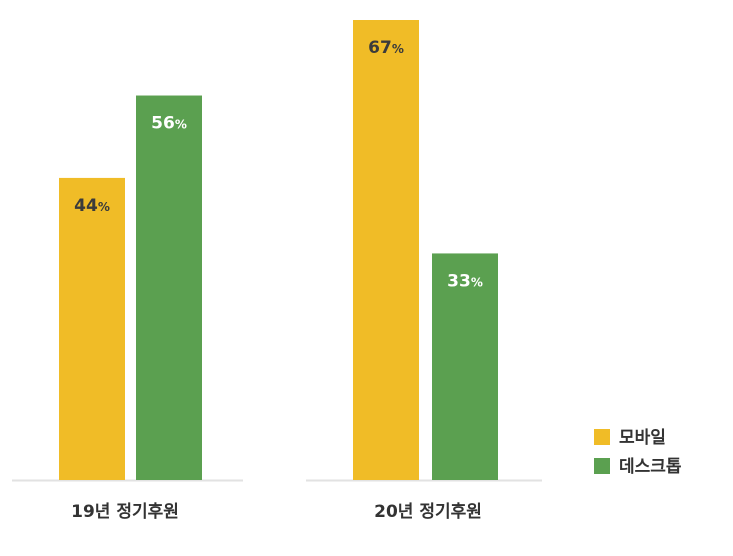  I want to click on category-label: 19년 정기후원, so click(125, 511).